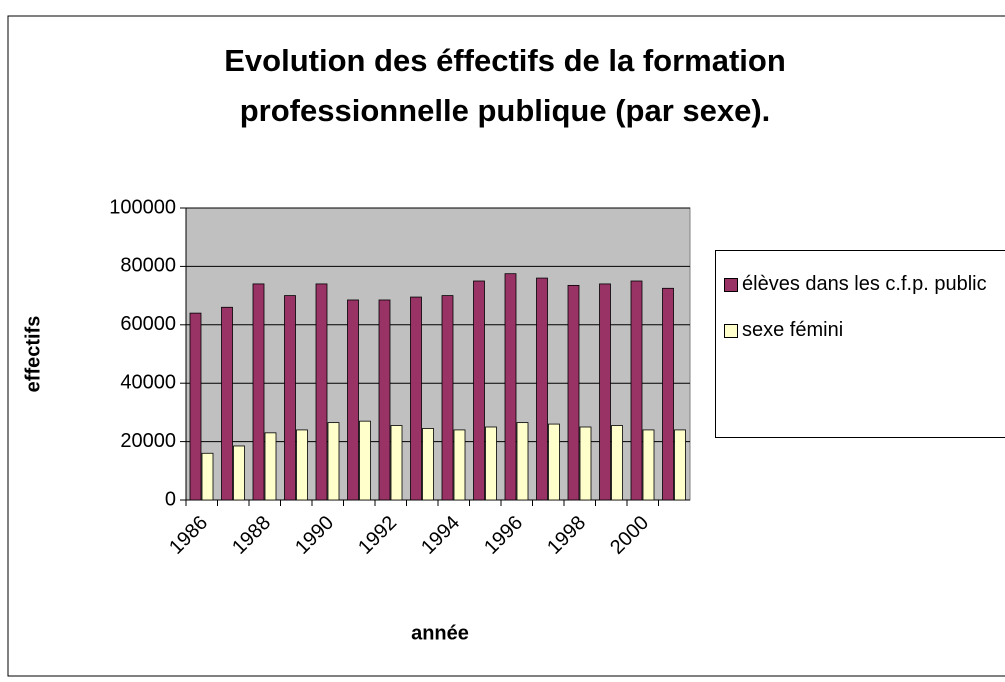 The height and width of the screenshot is (682, 1005). I want to click on y-axis-label: effectifs, so click(33, 354).